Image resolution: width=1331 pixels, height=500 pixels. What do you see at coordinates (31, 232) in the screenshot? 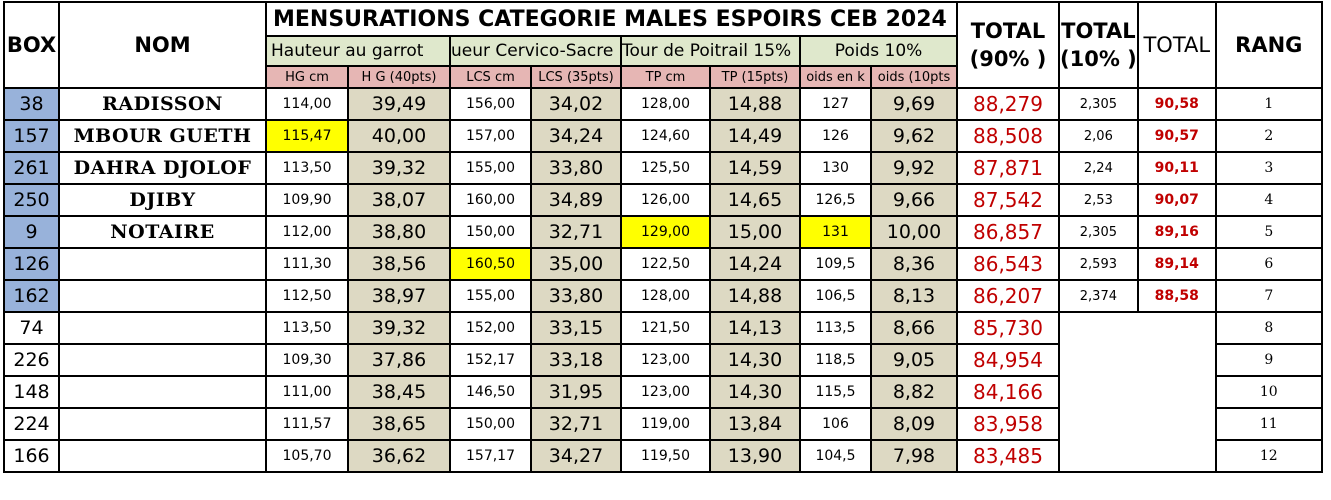
I see `cell-box: 9` at bounding box center [31, 232].